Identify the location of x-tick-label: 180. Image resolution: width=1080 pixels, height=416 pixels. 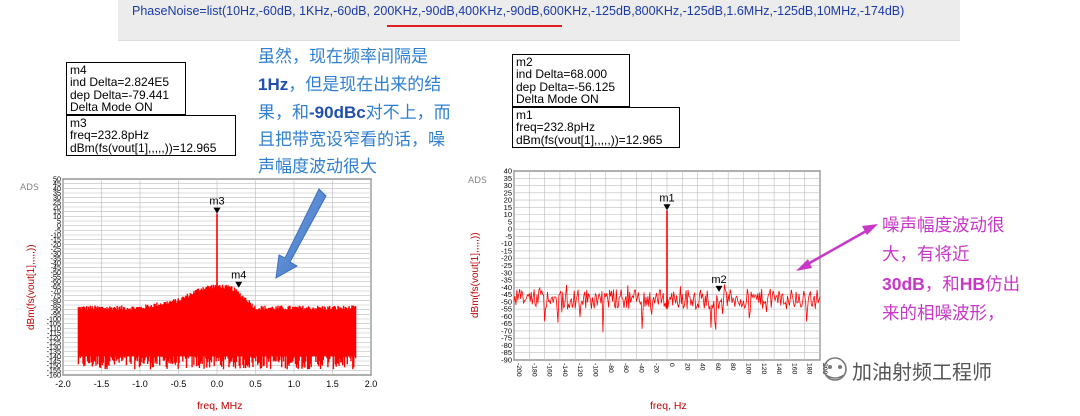
(809, 369).